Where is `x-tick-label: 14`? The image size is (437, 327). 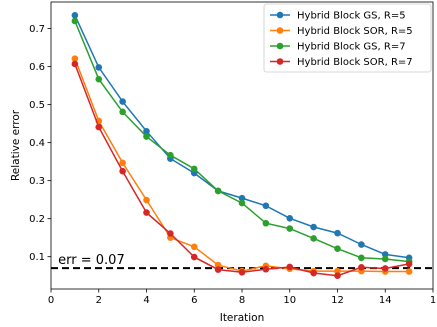 x-tick-label: 14 is located at coordinates (385, 300).